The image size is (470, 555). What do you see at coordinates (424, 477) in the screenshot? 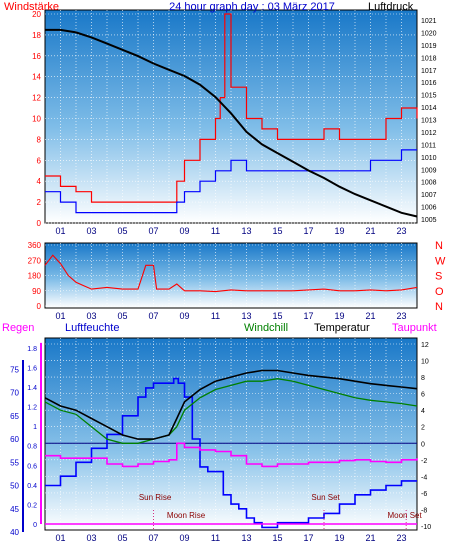
I see `temperature-tick-label: -4` at bounding box center [424, 477].